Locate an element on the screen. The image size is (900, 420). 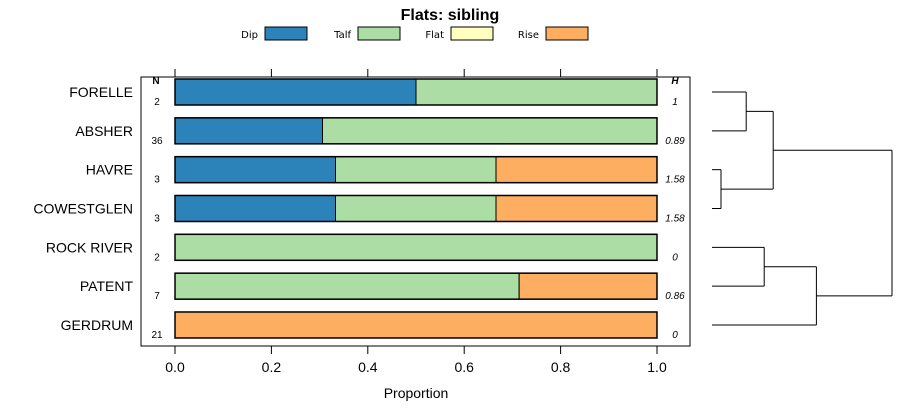
n-value-rock-river: 2 is located at coordinates (157, 257).